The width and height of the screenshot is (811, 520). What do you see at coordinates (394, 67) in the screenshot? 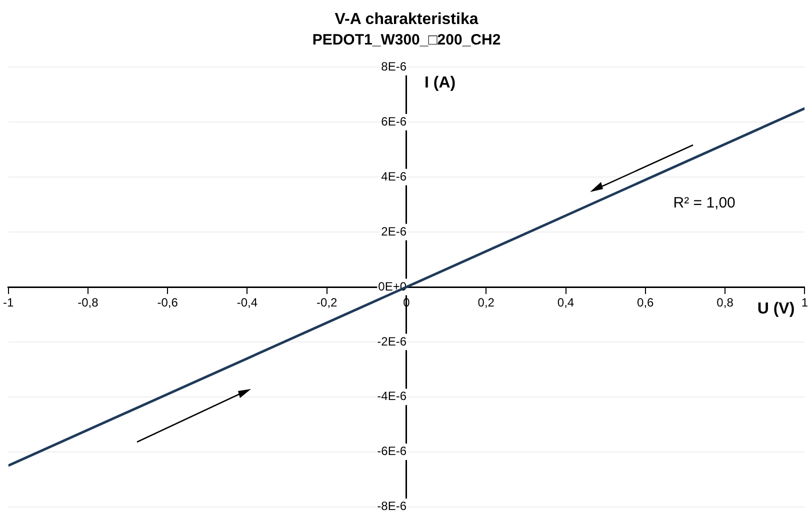
I see `y-tick-label: 8E-6` at bounding box center [394, 67].